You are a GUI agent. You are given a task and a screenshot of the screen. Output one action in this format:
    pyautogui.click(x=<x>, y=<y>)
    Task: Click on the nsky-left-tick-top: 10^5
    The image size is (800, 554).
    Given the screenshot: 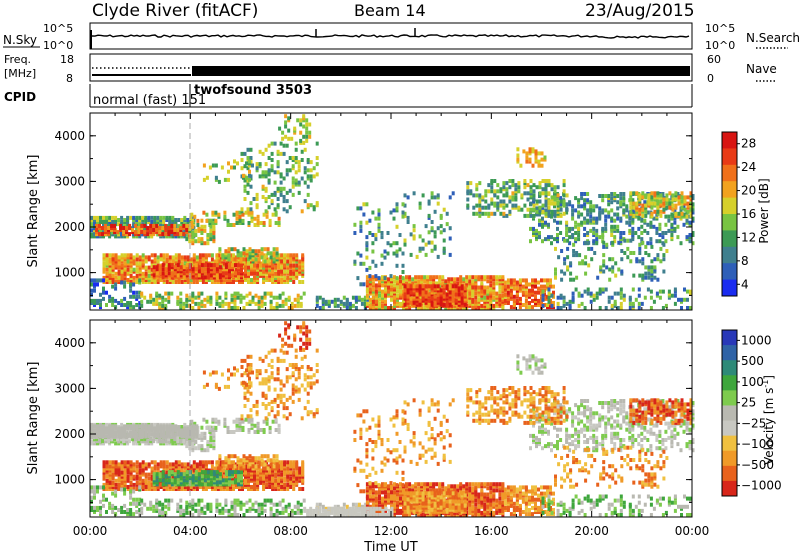 What is the action you would take?
    pyautogui.click(x=58, y=28)
    